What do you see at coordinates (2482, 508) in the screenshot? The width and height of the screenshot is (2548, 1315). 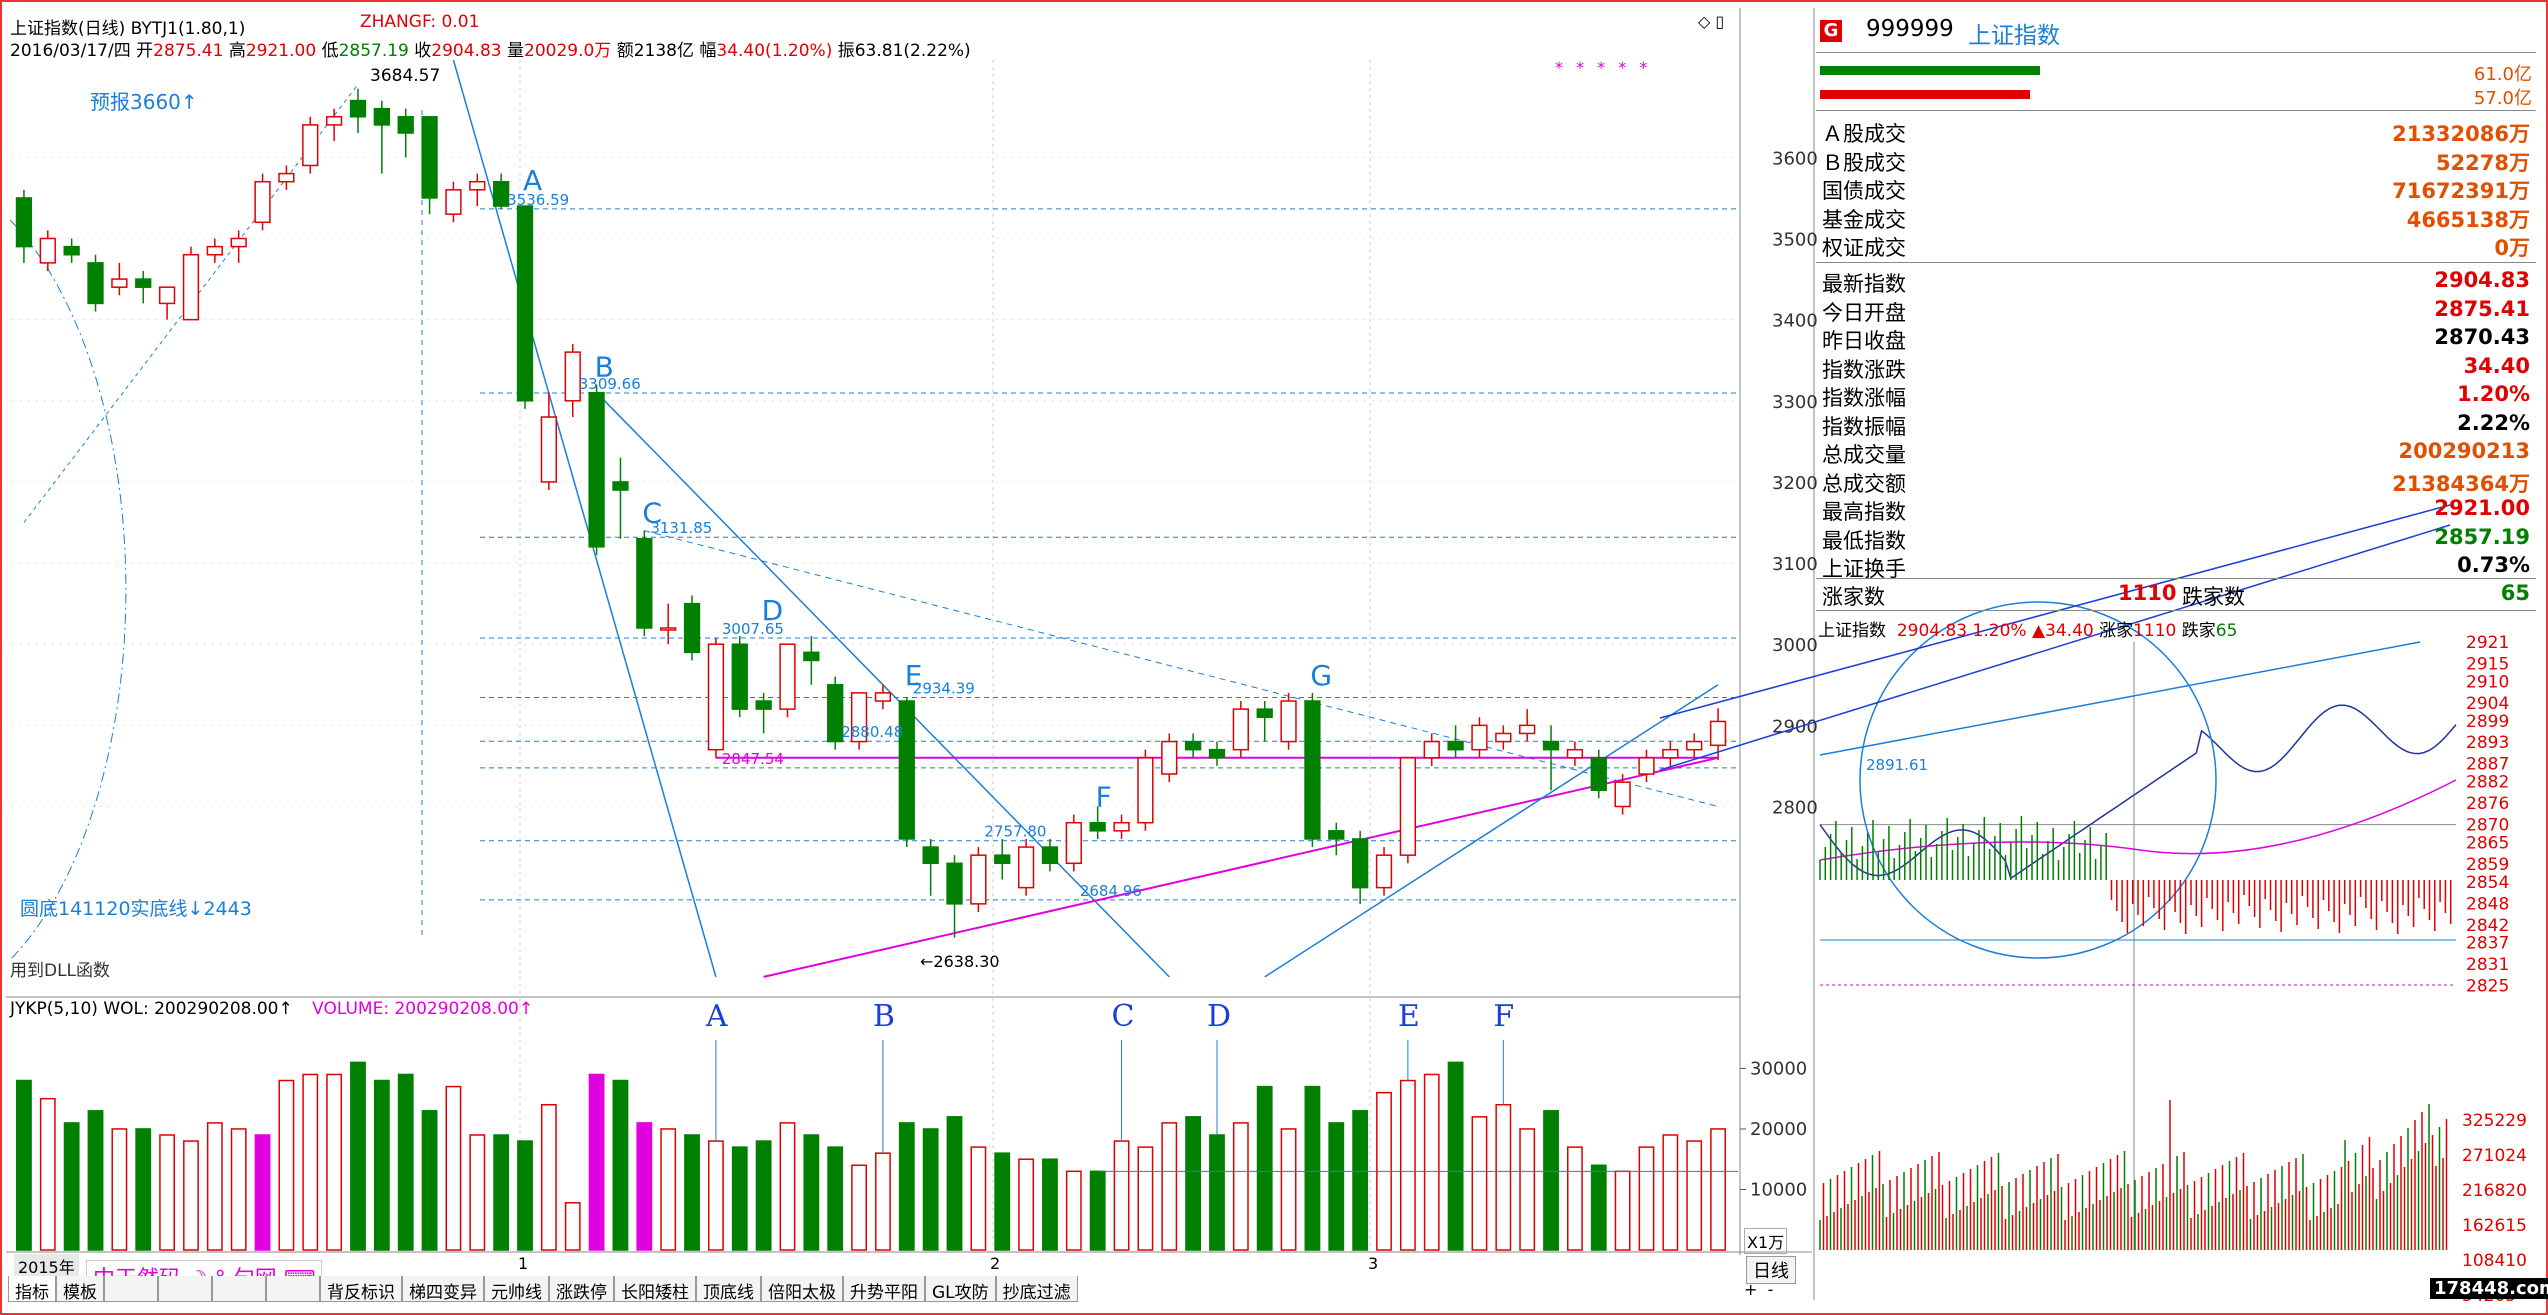 I see `quote-row-value: 2921.00` at bounding box center [2482, 508].